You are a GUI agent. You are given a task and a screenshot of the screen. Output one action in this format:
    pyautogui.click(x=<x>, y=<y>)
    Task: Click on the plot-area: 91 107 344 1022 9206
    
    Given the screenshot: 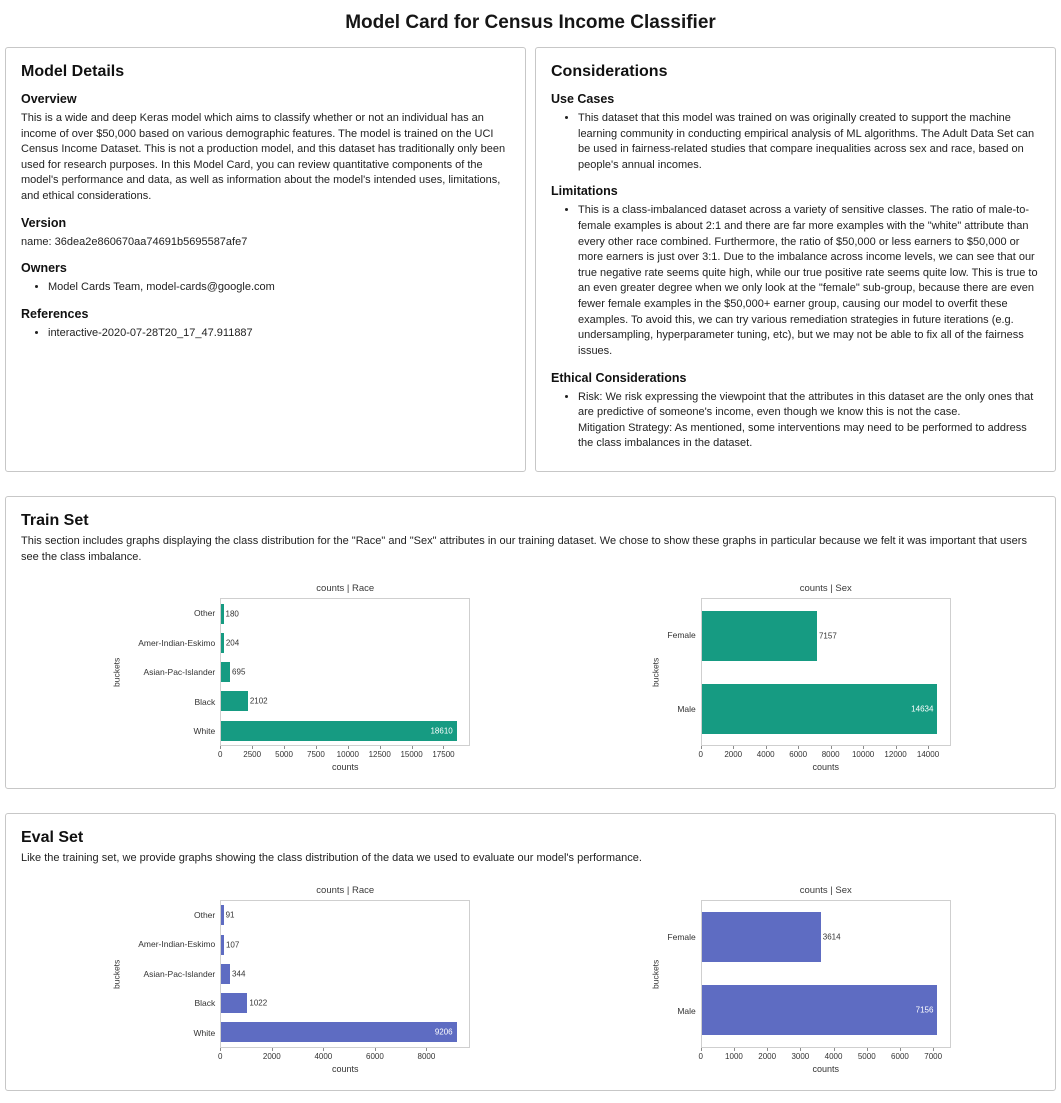 What is the action you would take?
    pyautogui.click(x=345, y=973)
    